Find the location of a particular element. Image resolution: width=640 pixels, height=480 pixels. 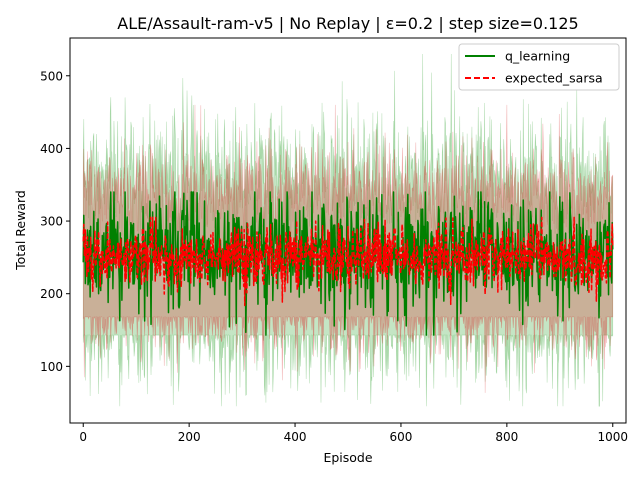

legend-box is located at coordinates (539, 67).